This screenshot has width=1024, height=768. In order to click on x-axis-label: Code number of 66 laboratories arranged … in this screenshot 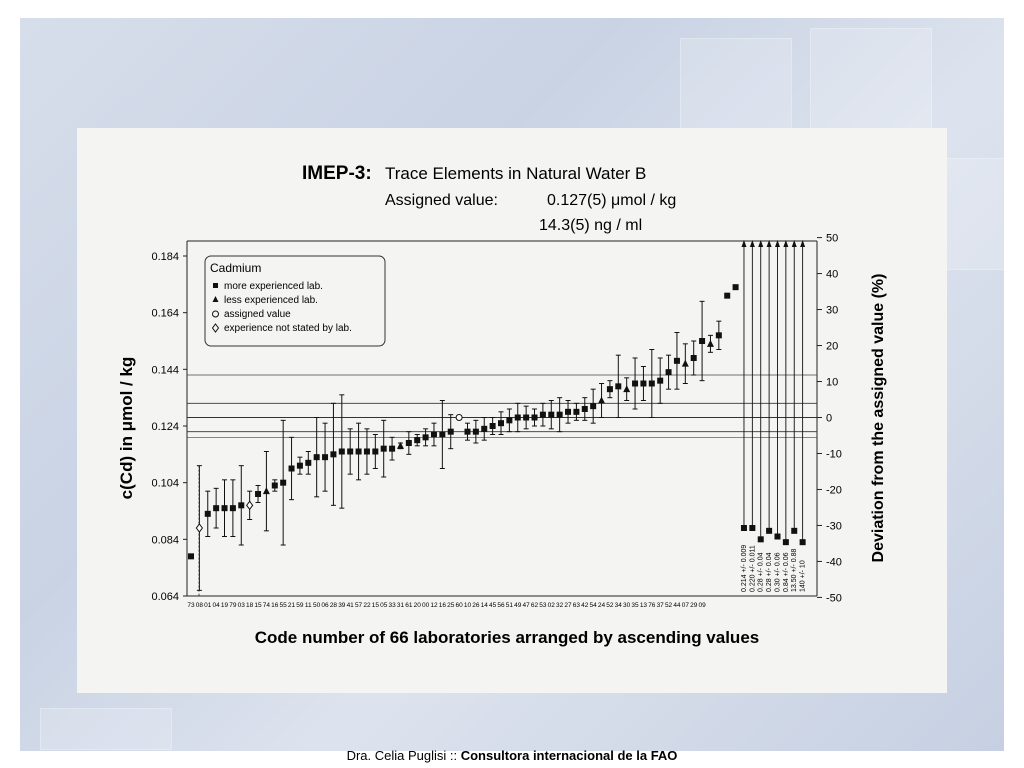, I will do `click(507, 637)`.